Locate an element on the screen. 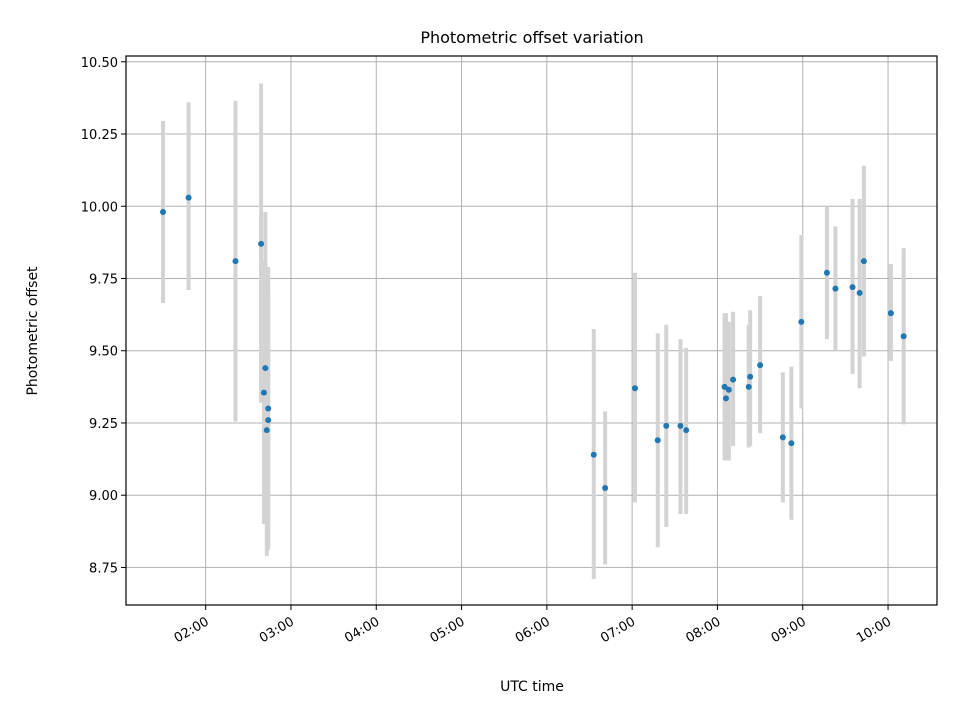 The width and height of the screenshot is (960, 720). x-tick-label: 08:00 is located at coordinates (704, 630).